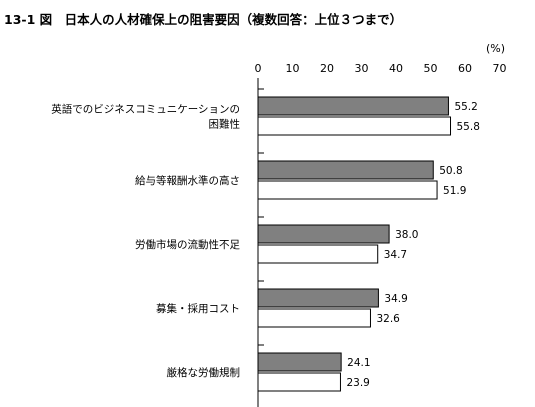 The height and width of the screenshot is (407, 535). Describe the element at coordinates (204, 372) in the screenshot. I see `category-label: 厳格な労働規制` at that location.